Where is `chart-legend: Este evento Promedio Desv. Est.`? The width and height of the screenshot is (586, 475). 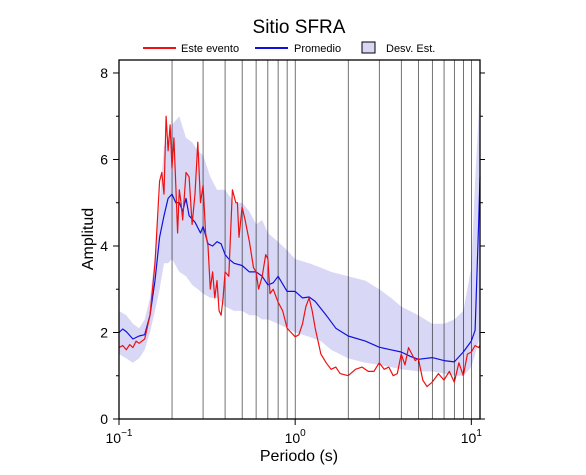
chart-legend: Este evento Promedio Desv. Est. is located at coordinates (289, 48).